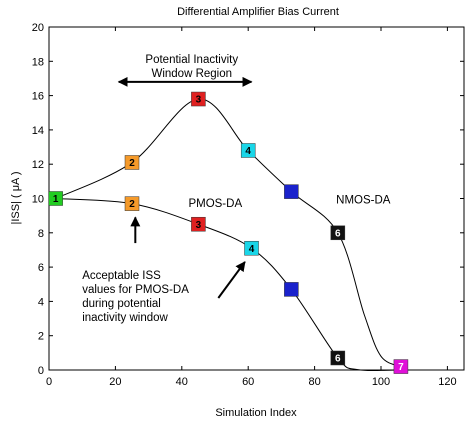  What do you see at coordinates (115, 382) in the screenshot?
I see `x-tick-label: 20` at bounding box center [115, 382].